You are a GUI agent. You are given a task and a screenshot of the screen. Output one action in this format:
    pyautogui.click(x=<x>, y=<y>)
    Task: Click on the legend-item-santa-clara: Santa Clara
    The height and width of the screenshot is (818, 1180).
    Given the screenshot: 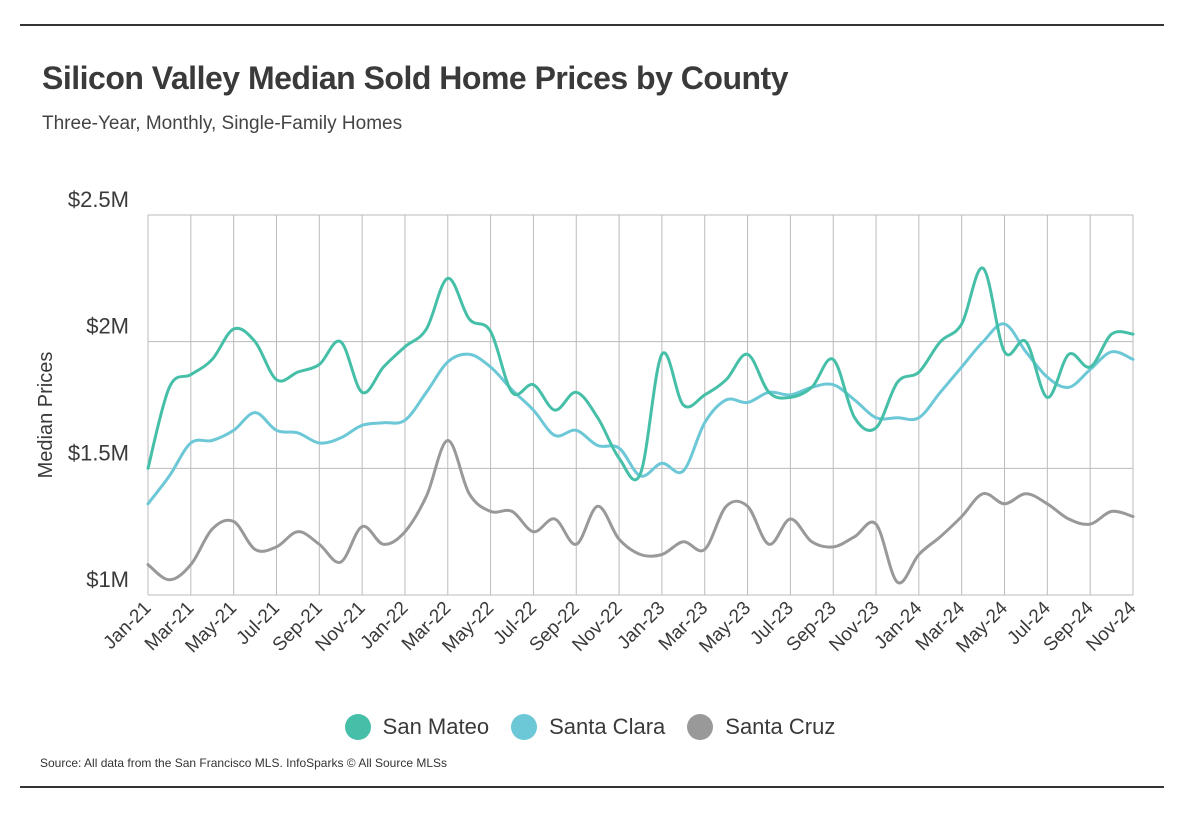 What is the action you would take?
    pyautogui.click(x=588, y=727)
    